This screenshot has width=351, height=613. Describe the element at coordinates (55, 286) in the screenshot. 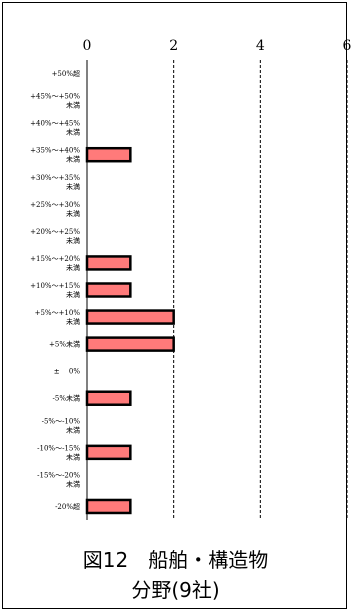

I see `category-label-8-line-0: +10%～+15%` at that location.